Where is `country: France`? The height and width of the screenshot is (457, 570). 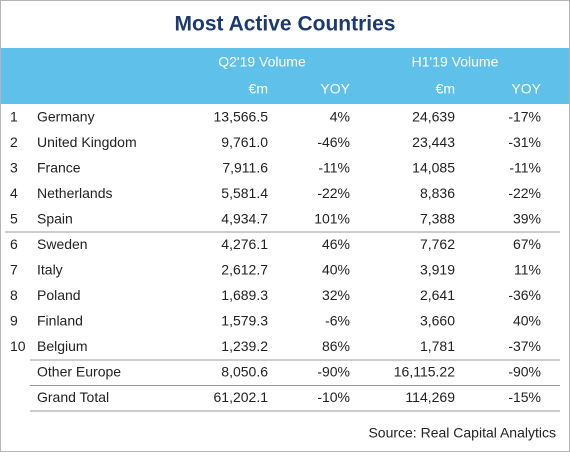 country: France is located at coordinates (59, 168).